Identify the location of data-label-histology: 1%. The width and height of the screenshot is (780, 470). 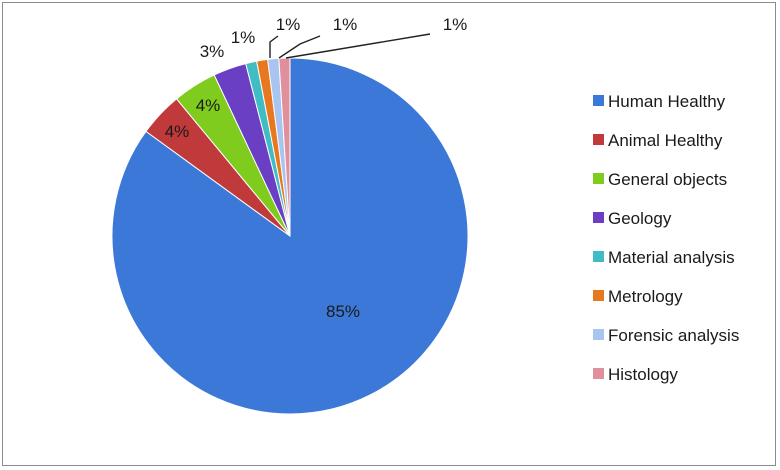
(455, 24).